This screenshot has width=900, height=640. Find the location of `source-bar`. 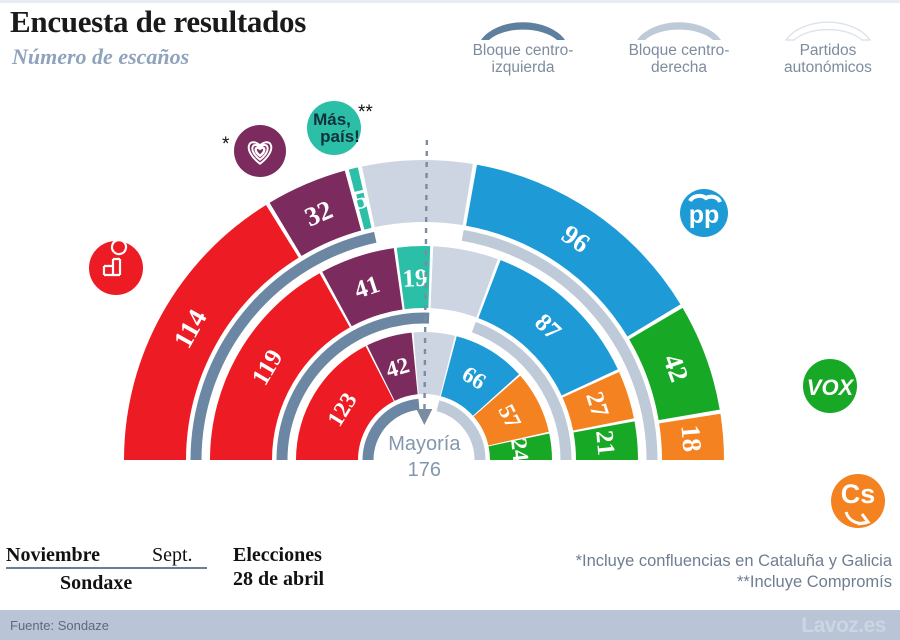

source-bar is located at coordinates (450, 625).